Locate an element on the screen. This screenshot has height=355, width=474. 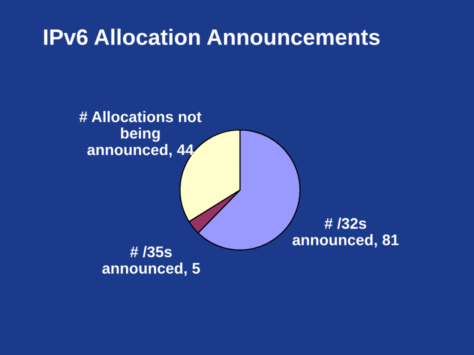
slice-label: # /35s announced, 5 is located at coordinates (151, 261).